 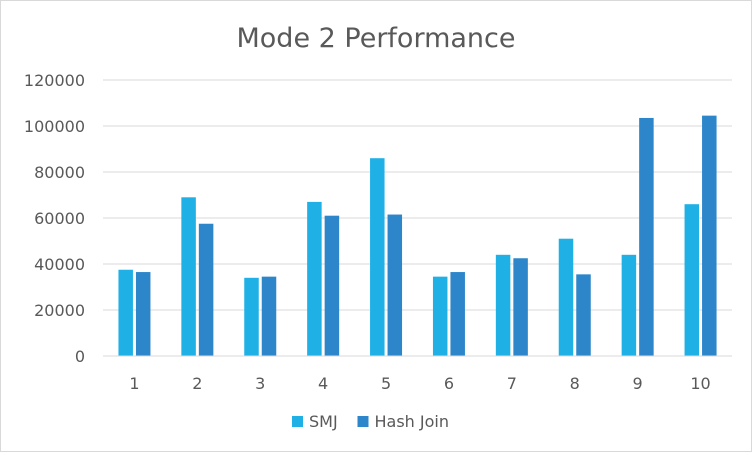 I want to click on x-tick-label: 2, so click(x=197, y=383).